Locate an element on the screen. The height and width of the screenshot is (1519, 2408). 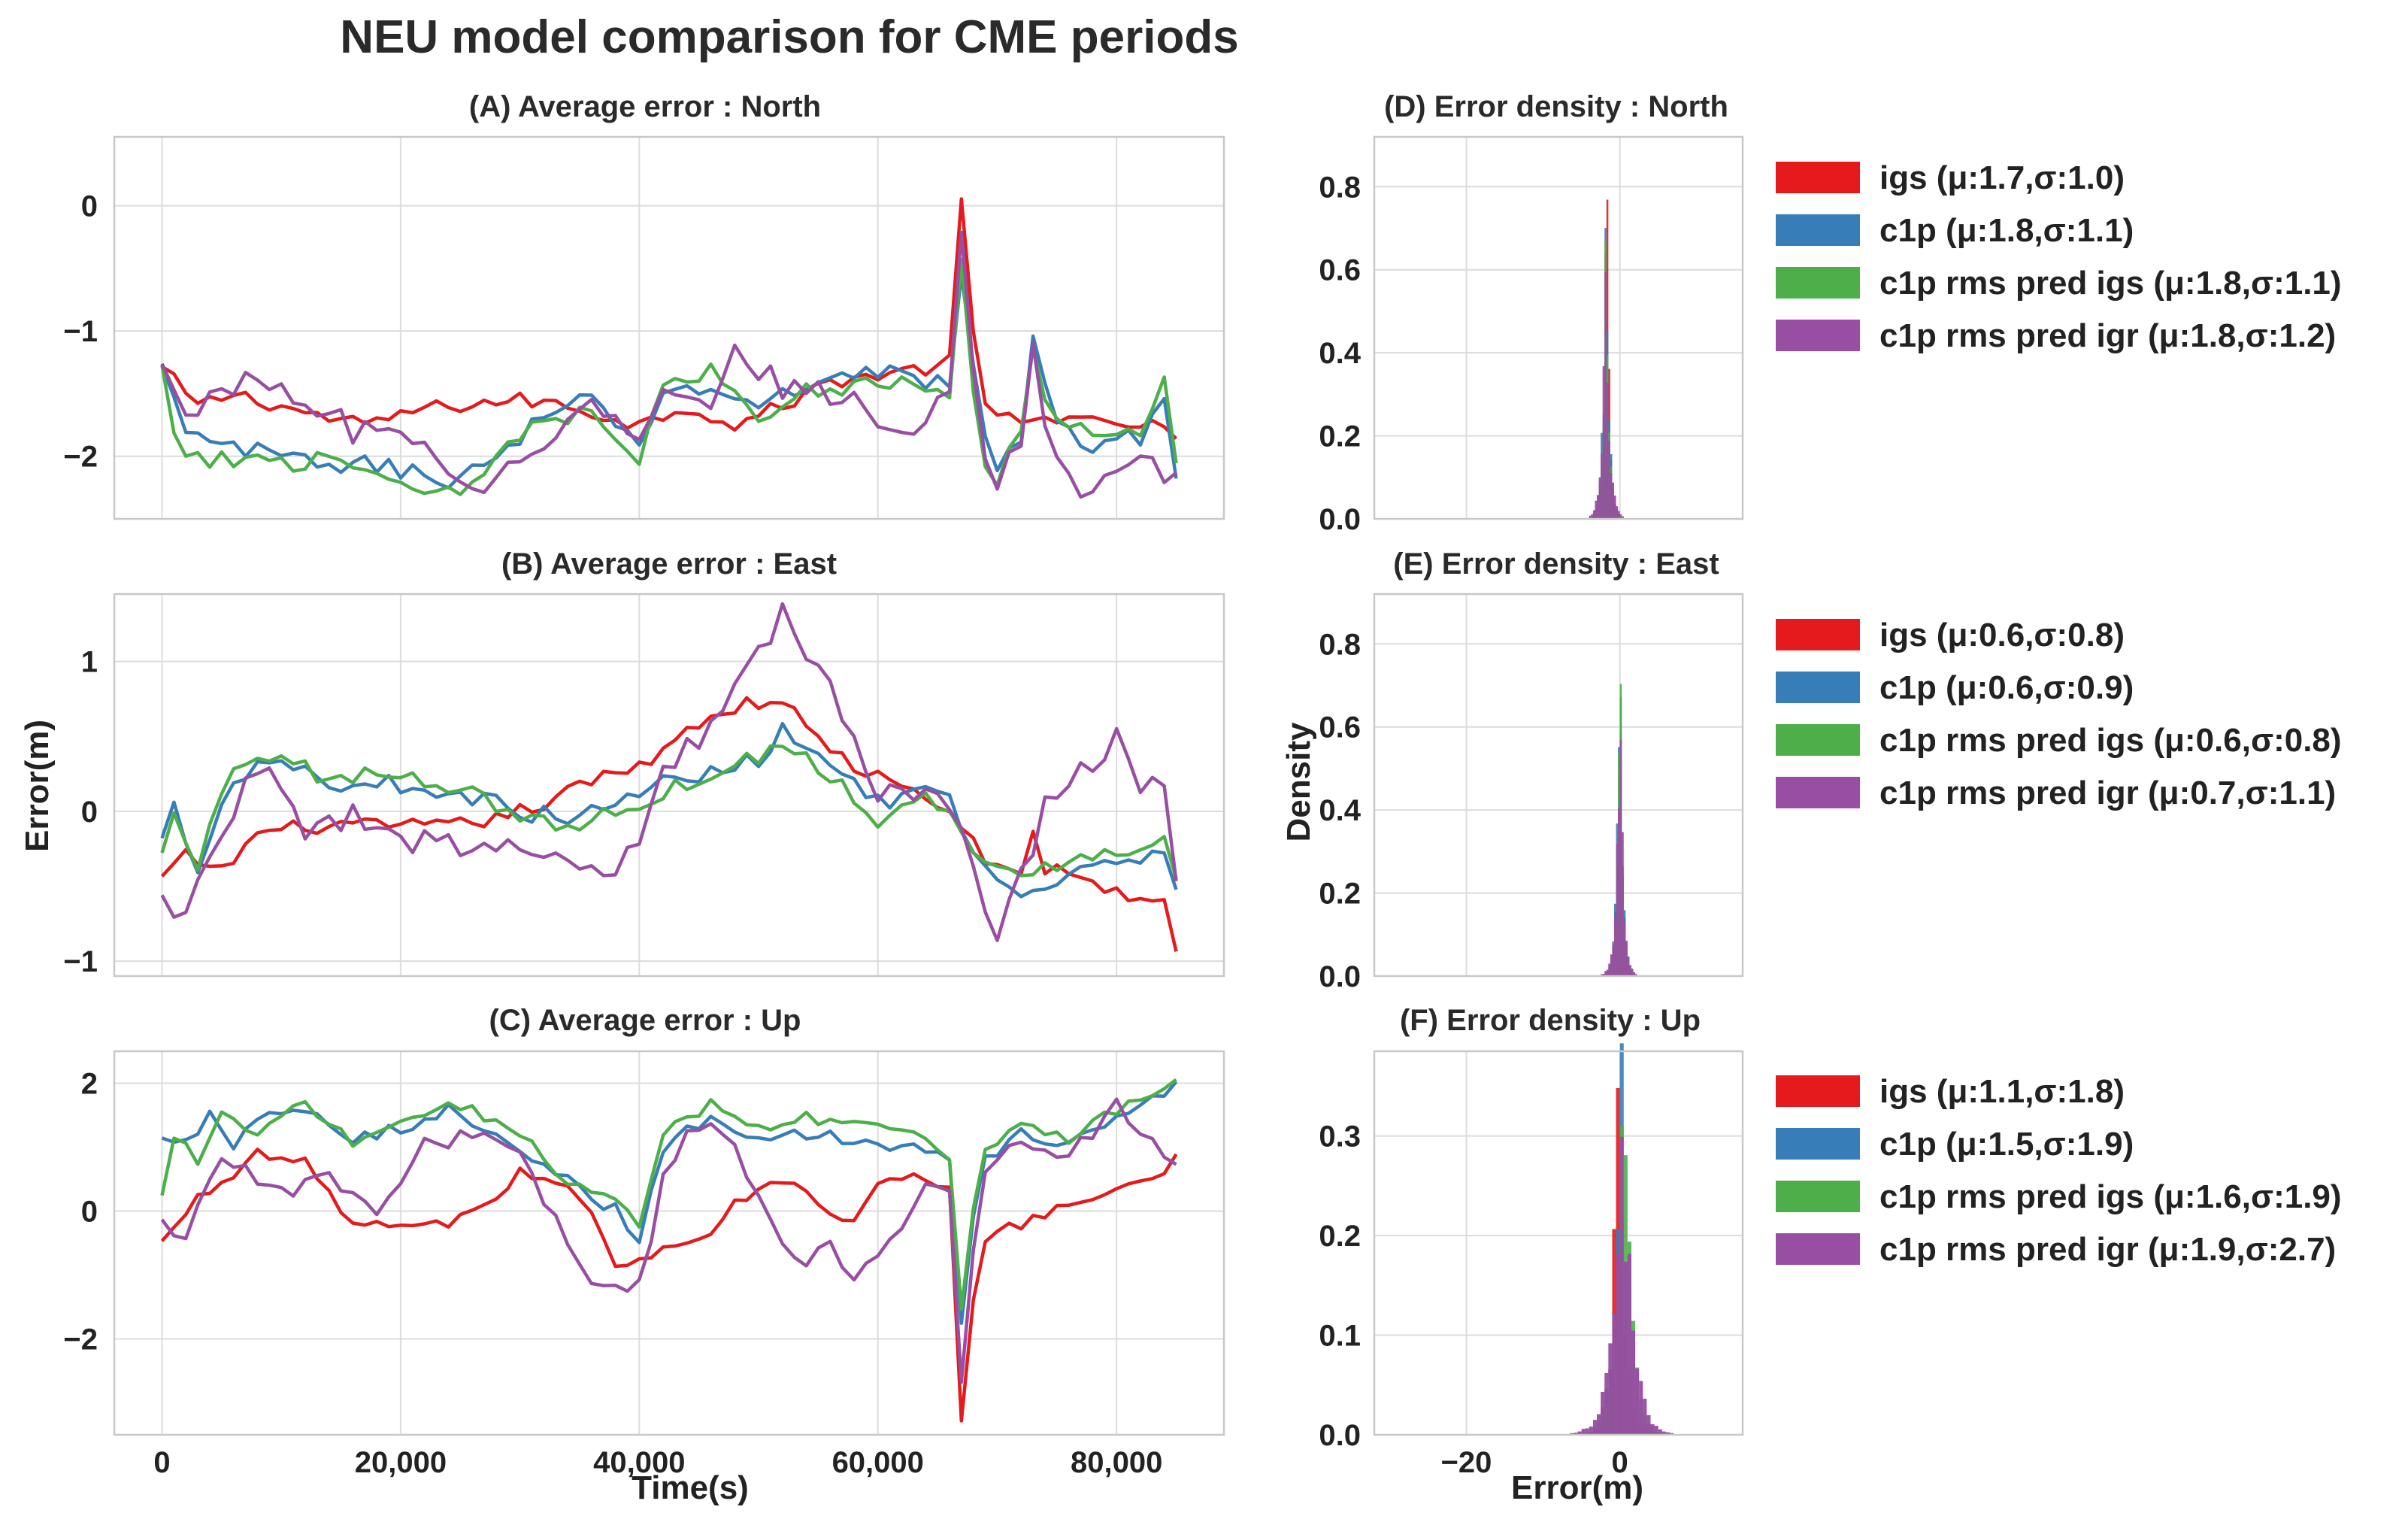
panel-a-yticks: 0 −1 −2 is located at coordinates (80, 332).